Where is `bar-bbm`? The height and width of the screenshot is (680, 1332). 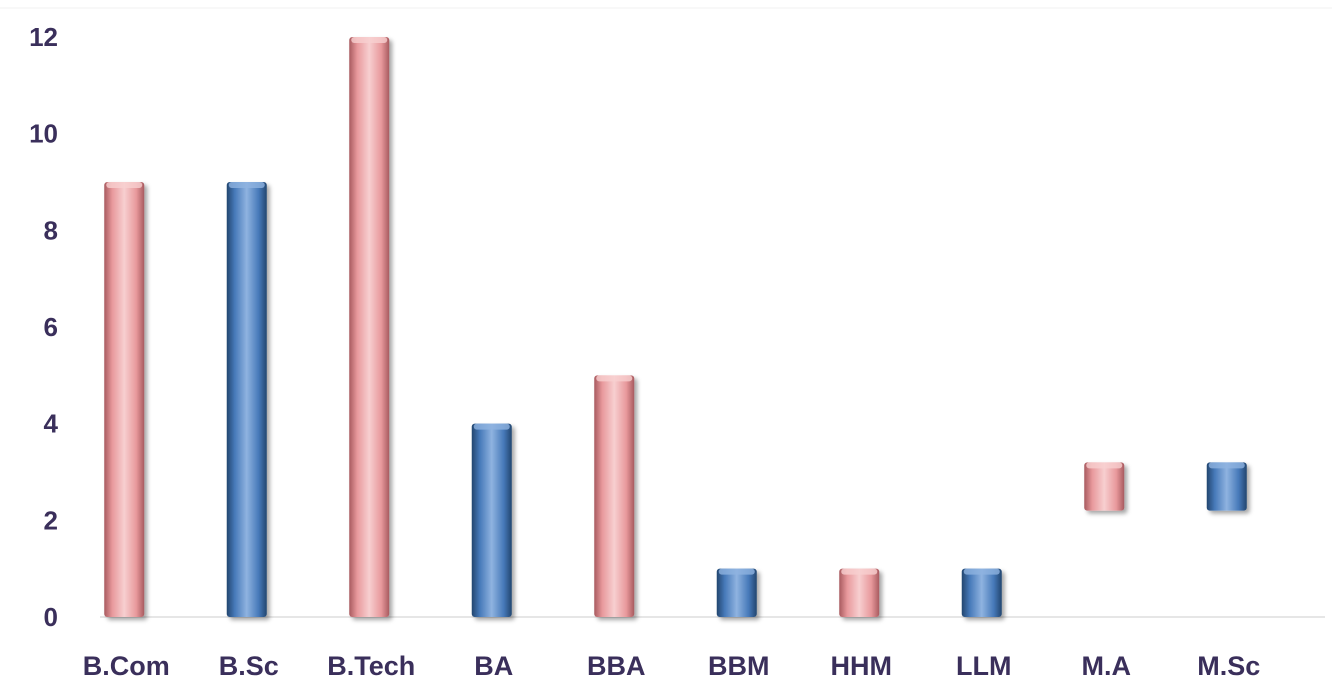
bar-bbm is located at coordinates (736, 592).